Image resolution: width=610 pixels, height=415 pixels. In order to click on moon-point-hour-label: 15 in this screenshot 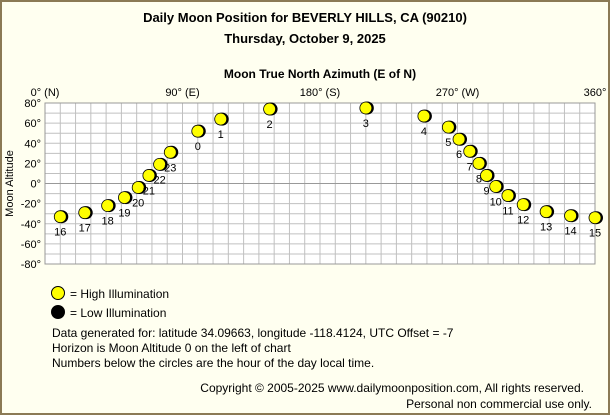, I will do `click(595, 234)`.